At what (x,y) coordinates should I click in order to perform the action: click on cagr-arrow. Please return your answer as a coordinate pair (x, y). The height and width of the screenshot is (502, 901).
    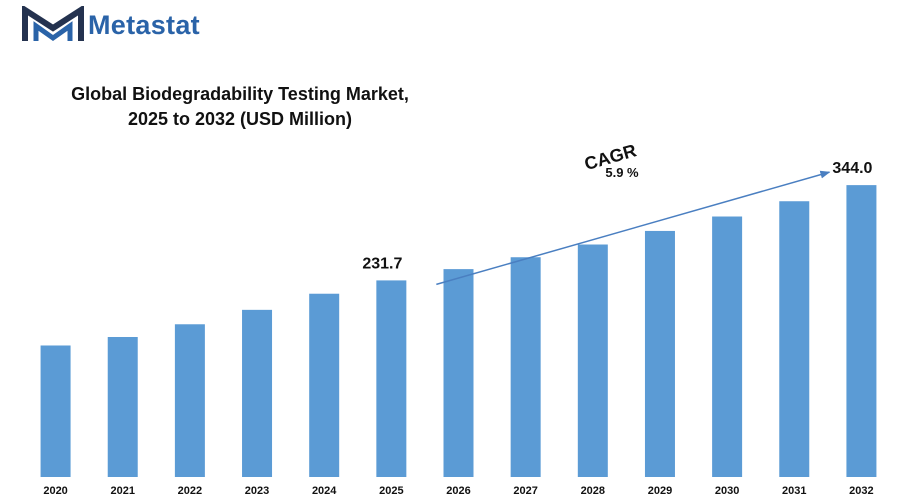
    Looking at the image, I should click on (633, 228).